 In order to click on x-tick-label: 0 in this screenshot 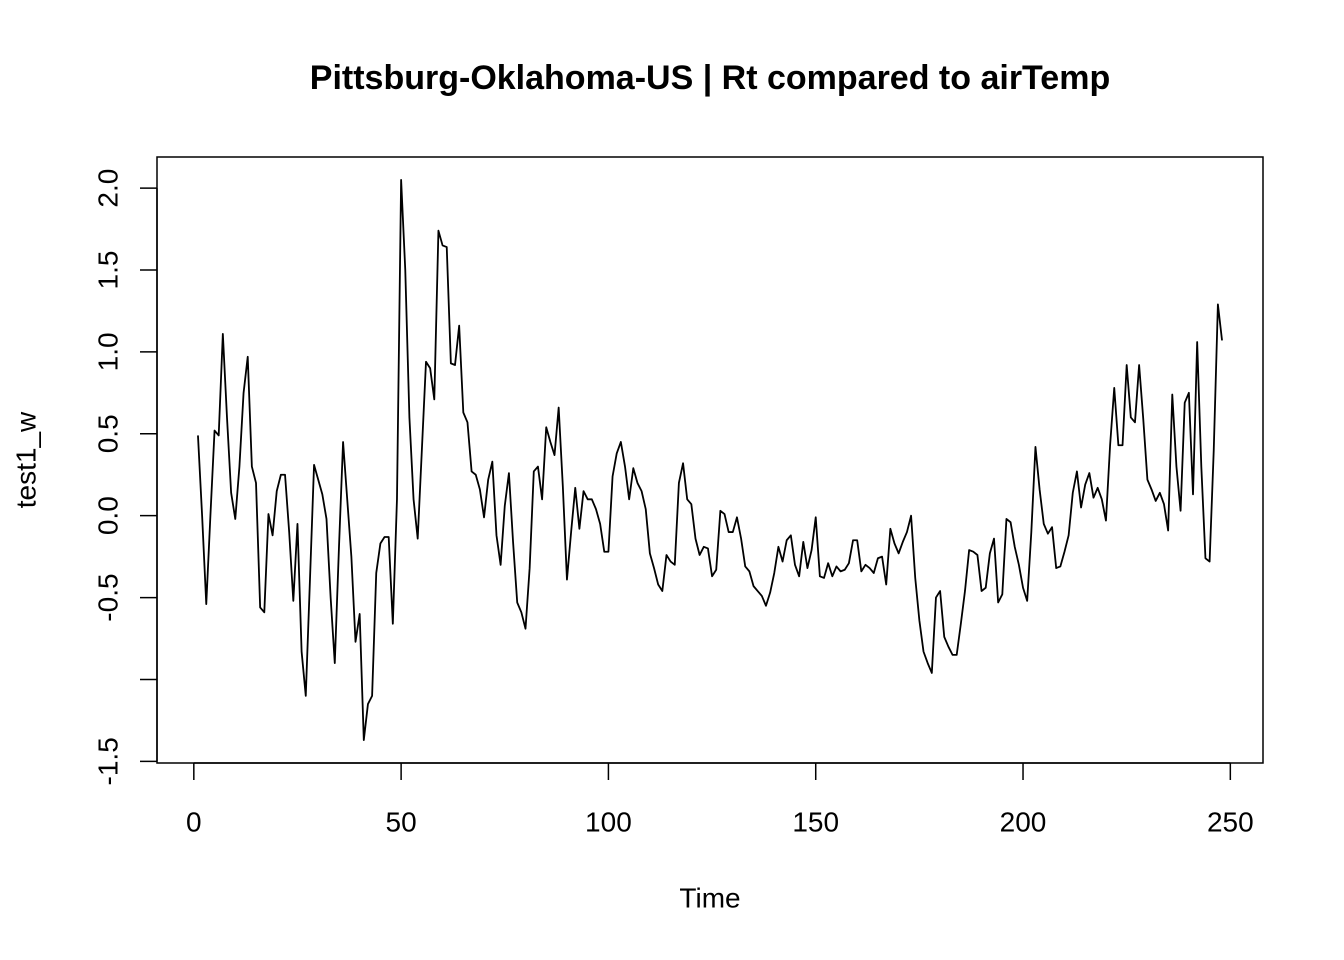, I will do `click(194, 821)`.